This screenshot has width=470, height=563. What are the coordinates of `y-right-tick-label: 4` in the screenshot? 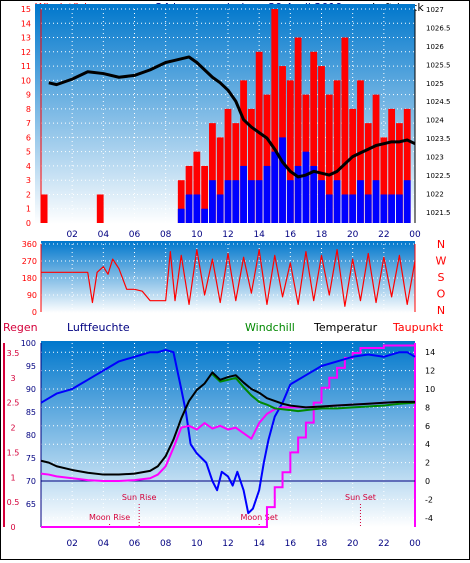 It's located at (427, 444).